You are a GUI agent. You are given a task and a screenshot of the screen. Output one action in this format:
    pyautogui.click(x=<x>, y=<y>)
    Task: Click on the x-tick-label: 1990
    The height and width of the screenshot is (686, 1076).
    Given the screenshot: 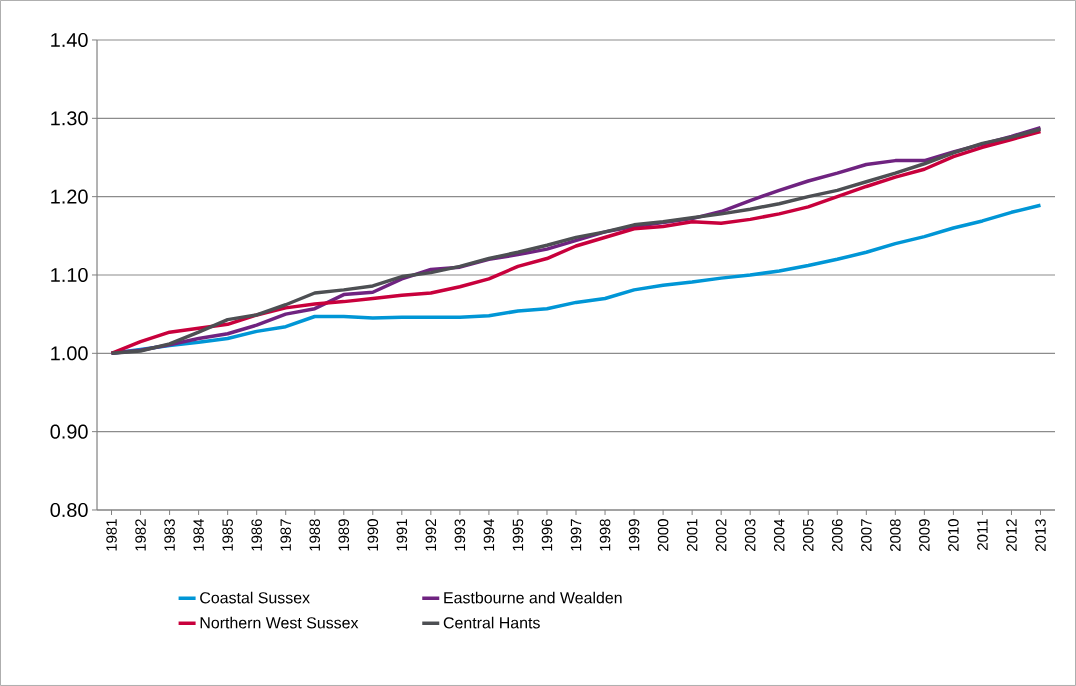 What is the action you would take?
    pyautogui.click(x=373, y=535)
    